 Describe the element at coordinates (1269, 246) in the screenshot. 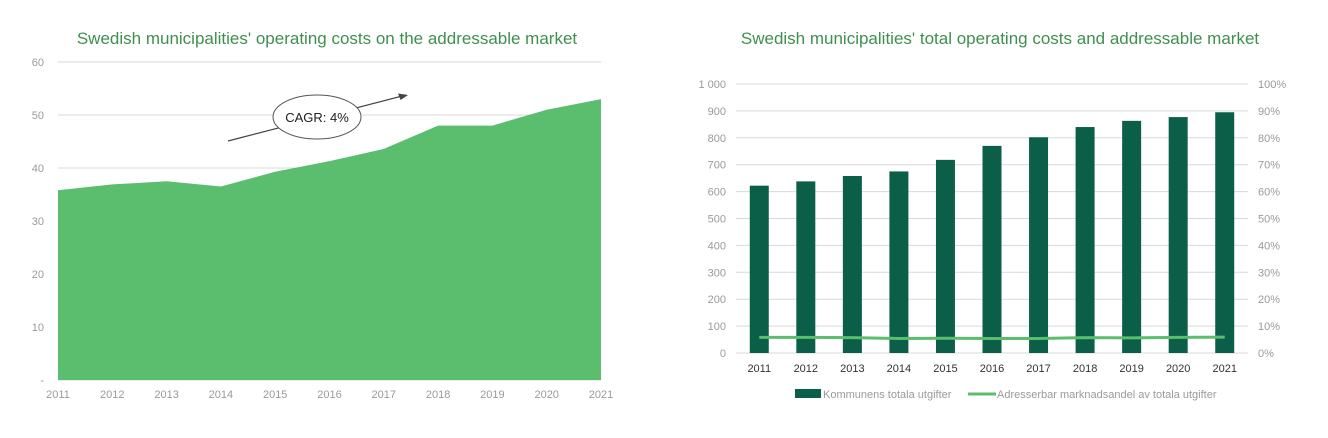

I see `bar-right-tick-label: 40%` at that location.